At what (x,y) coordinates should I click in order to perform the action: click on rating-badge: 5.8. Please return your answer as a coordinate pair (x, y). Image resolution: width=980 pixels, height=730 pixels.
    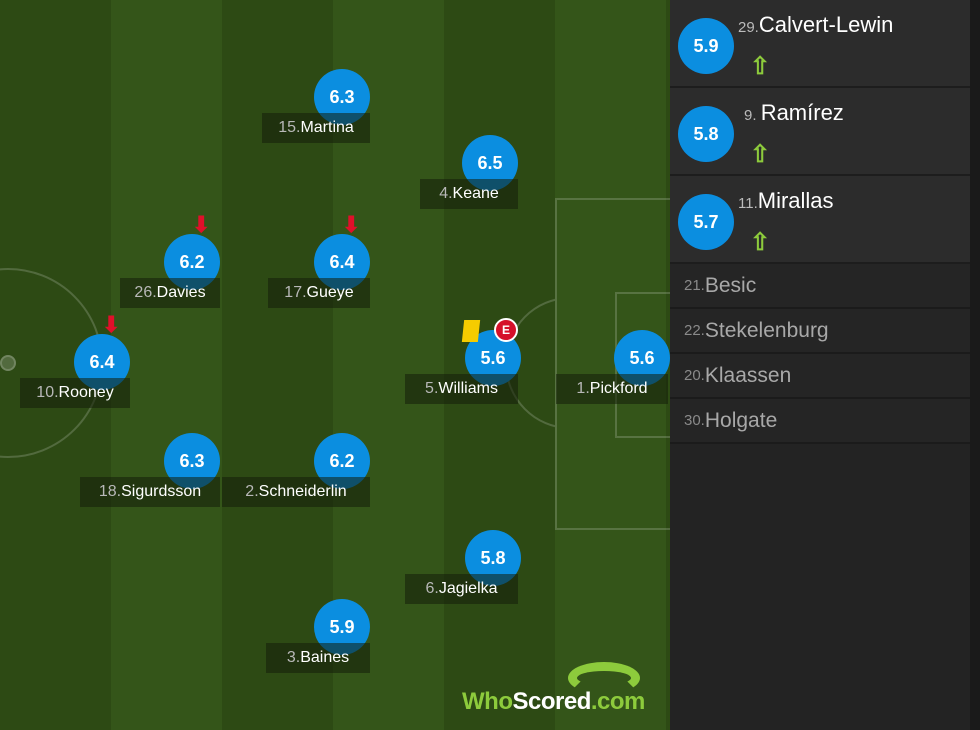
    Looking at the image, I should click on (706, 134).